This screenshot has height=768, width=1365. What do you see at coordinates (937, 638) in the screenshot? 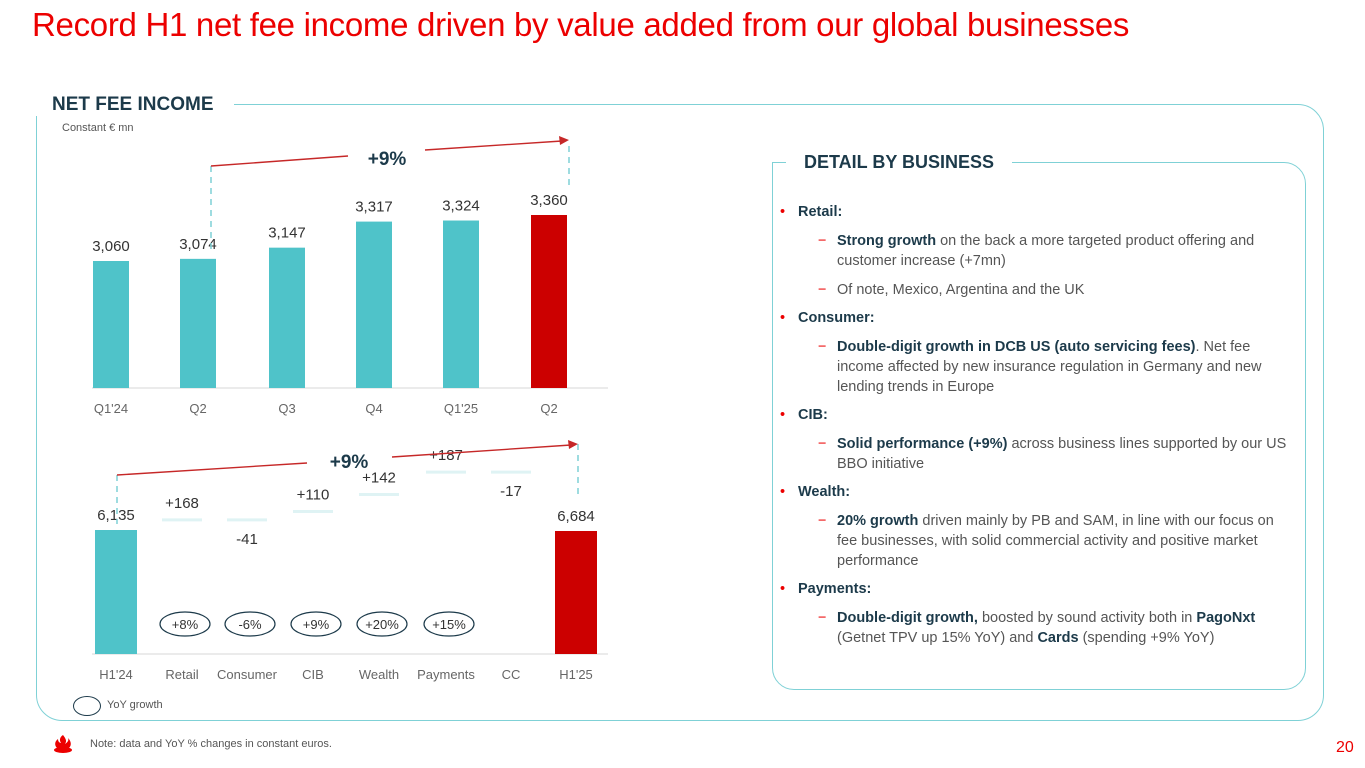
I see `detail-text: (Getnet TPV up 15% YoY) and` at bounding box center [937, 638].